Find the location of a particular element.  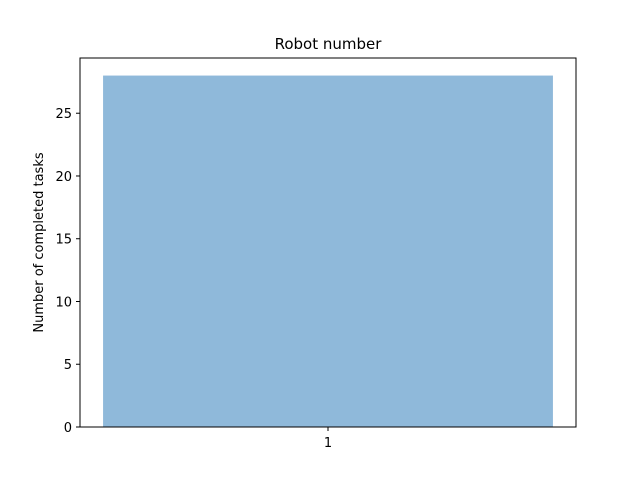

x-tick-label: 1 is located at coordinates (328, 443).